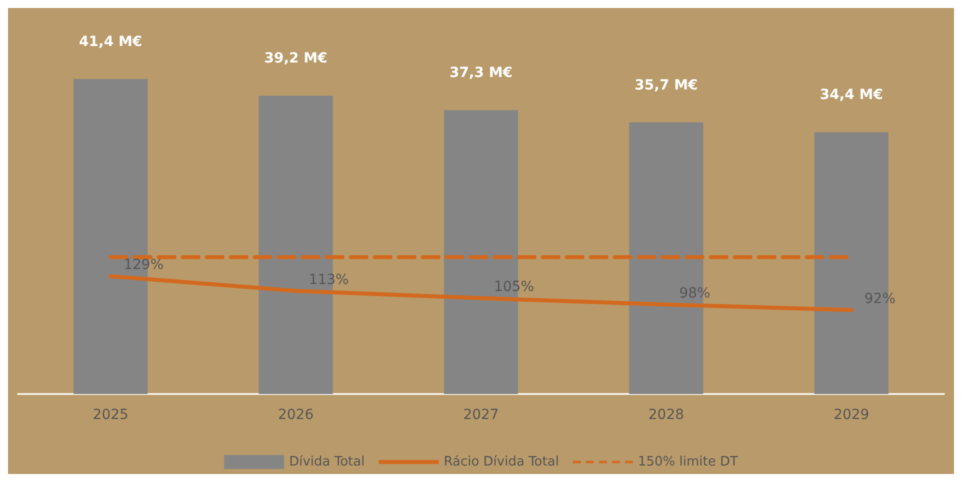 Image resolution: width=962 pixels, height=482 pixels. What do you see at coordinates (666, 415) in the screenshot?
I see `x-tick-label: 2028` at bounding box center [666, 415].